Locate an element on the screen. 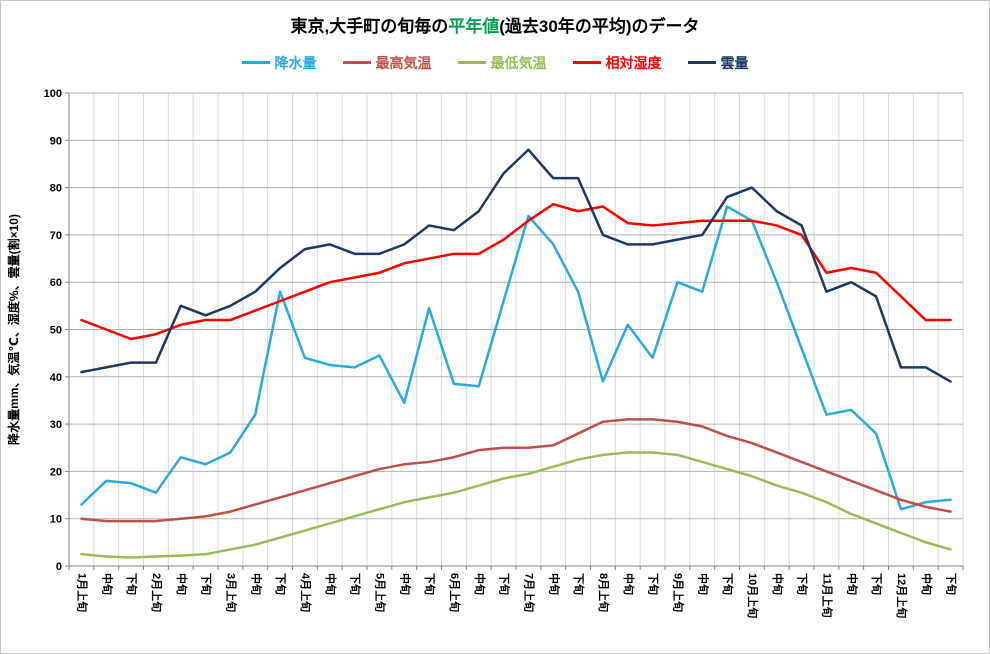 This screenshot has height=654, width=990. chart-title-highlight: 平年値 is located at coordinates (474, 26).